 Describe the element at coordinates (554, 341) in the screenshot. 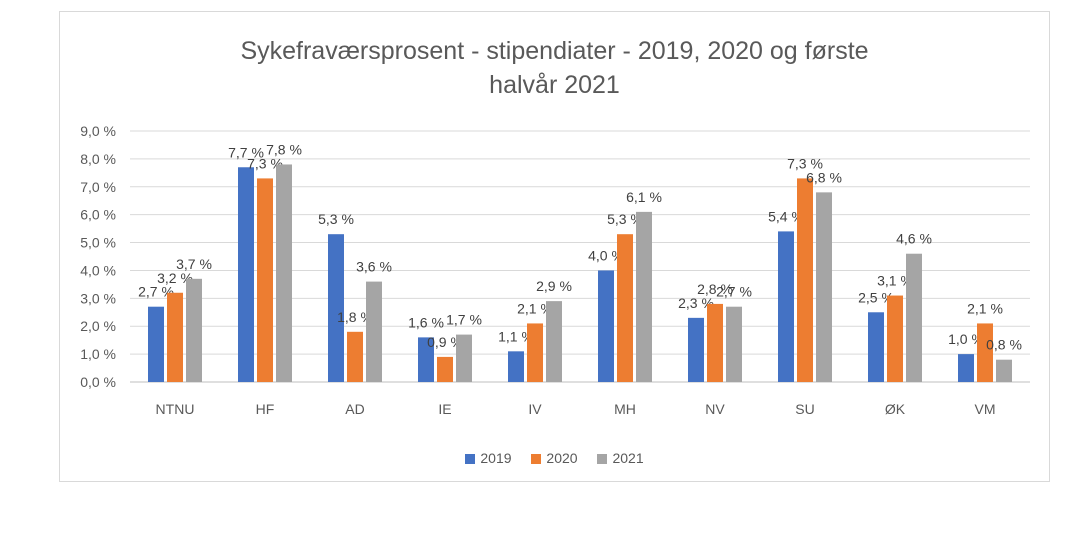

I see `bar-2021-IV` at that location.